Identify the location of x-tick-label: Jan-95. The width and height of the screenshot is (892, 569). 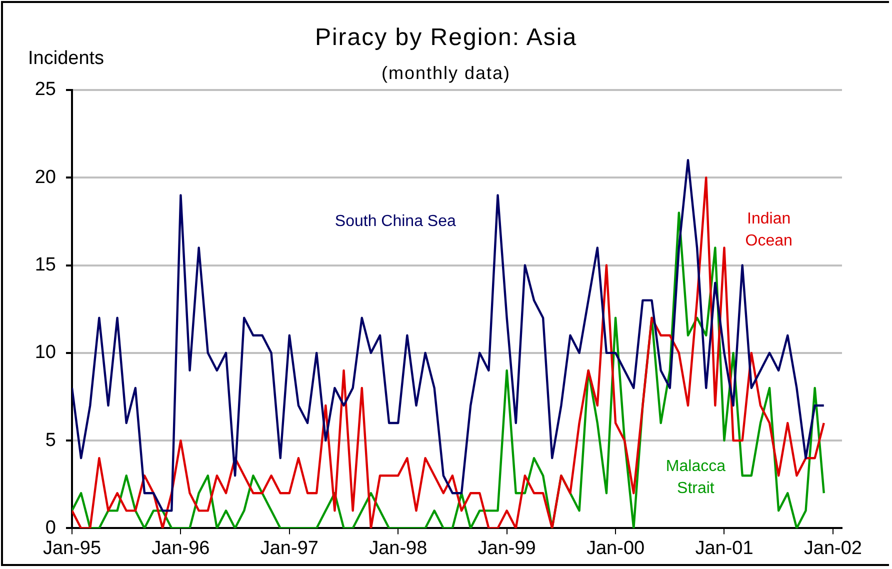
(72, 548).